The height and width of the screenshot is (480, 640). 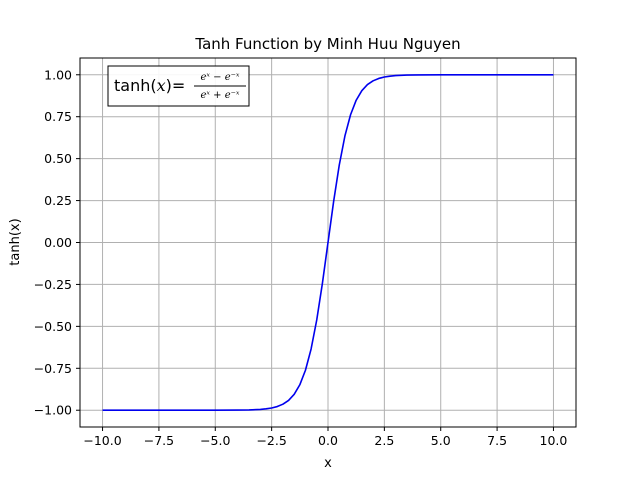 I want to click on y-tick-label: 1.00, so click(x=58, y=74).